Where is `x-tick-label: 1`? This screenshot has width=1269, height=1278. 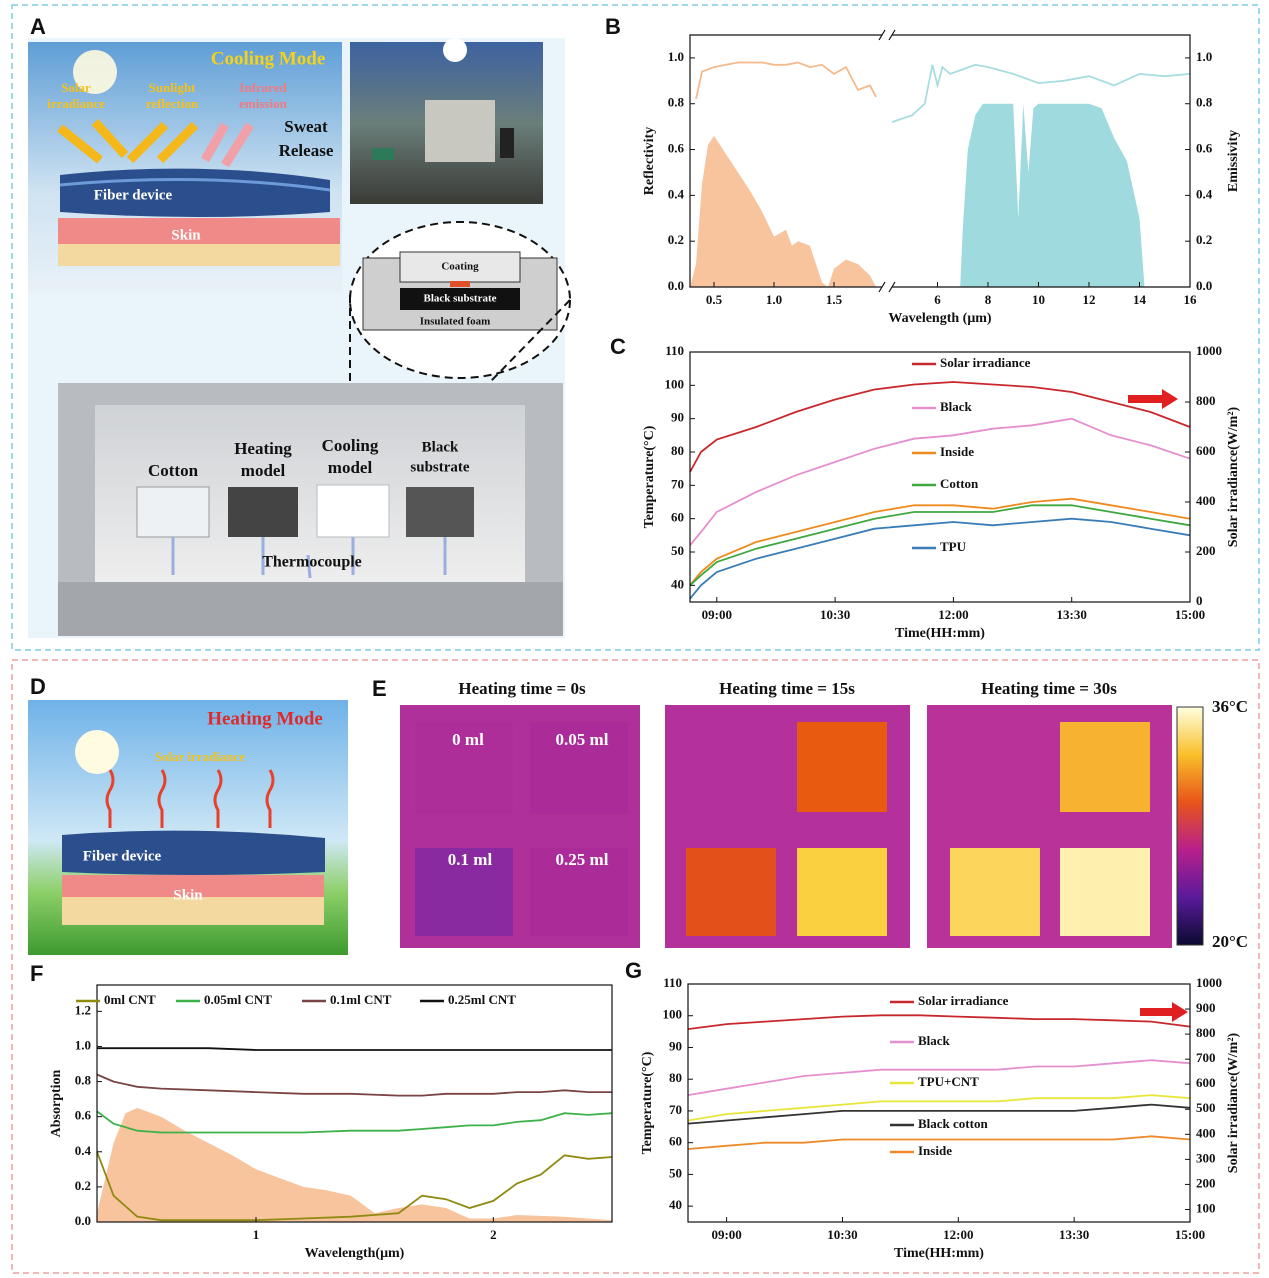 x-tick-label: 1 is located at coordinates (256, 1234).